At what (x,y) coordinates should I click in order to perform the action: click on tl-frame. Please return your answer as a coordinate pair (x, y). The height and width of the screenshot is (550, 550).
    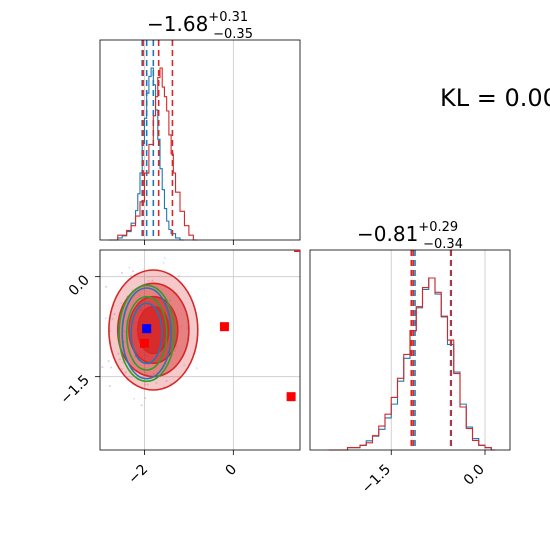
    Looking at the image, I should click on (200, 140).